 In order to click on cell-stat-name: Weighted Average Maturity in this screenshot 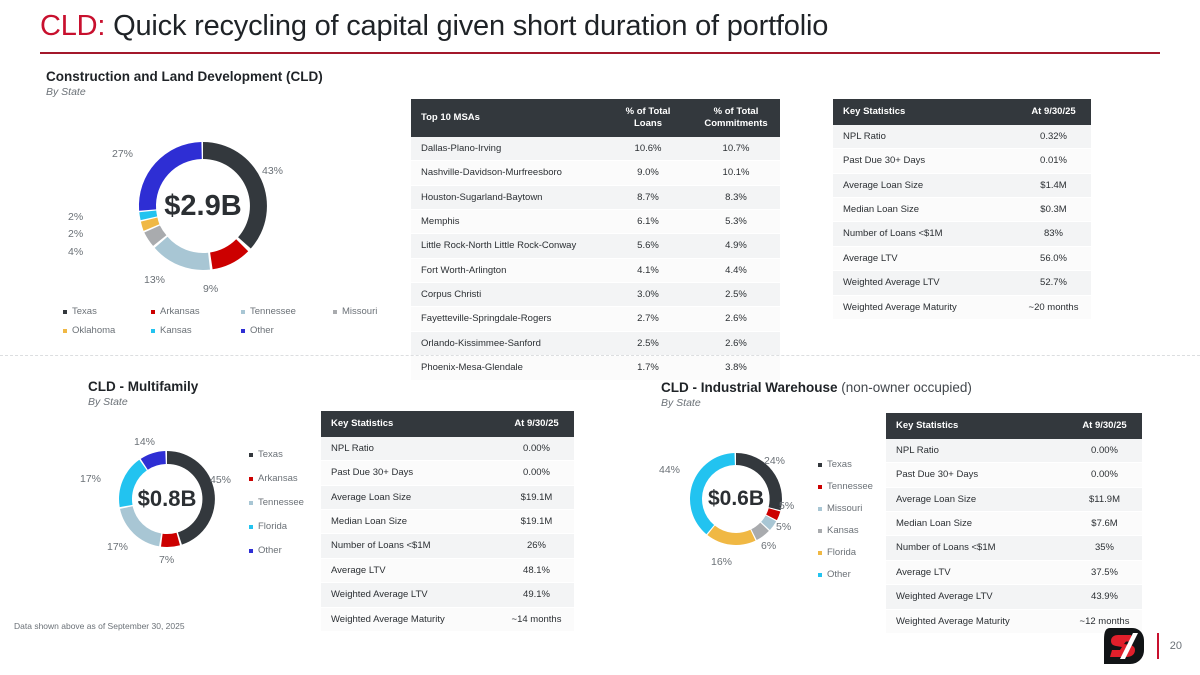, I will do `click(410, 620)`.